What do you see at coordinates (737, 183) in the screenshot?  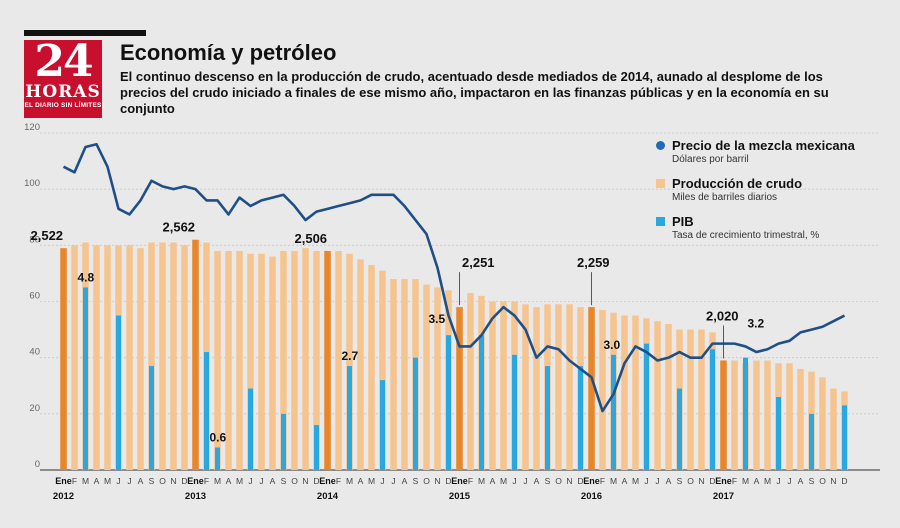 I see `legend-name: Producción de crudo` at bounding box center [737, 183].